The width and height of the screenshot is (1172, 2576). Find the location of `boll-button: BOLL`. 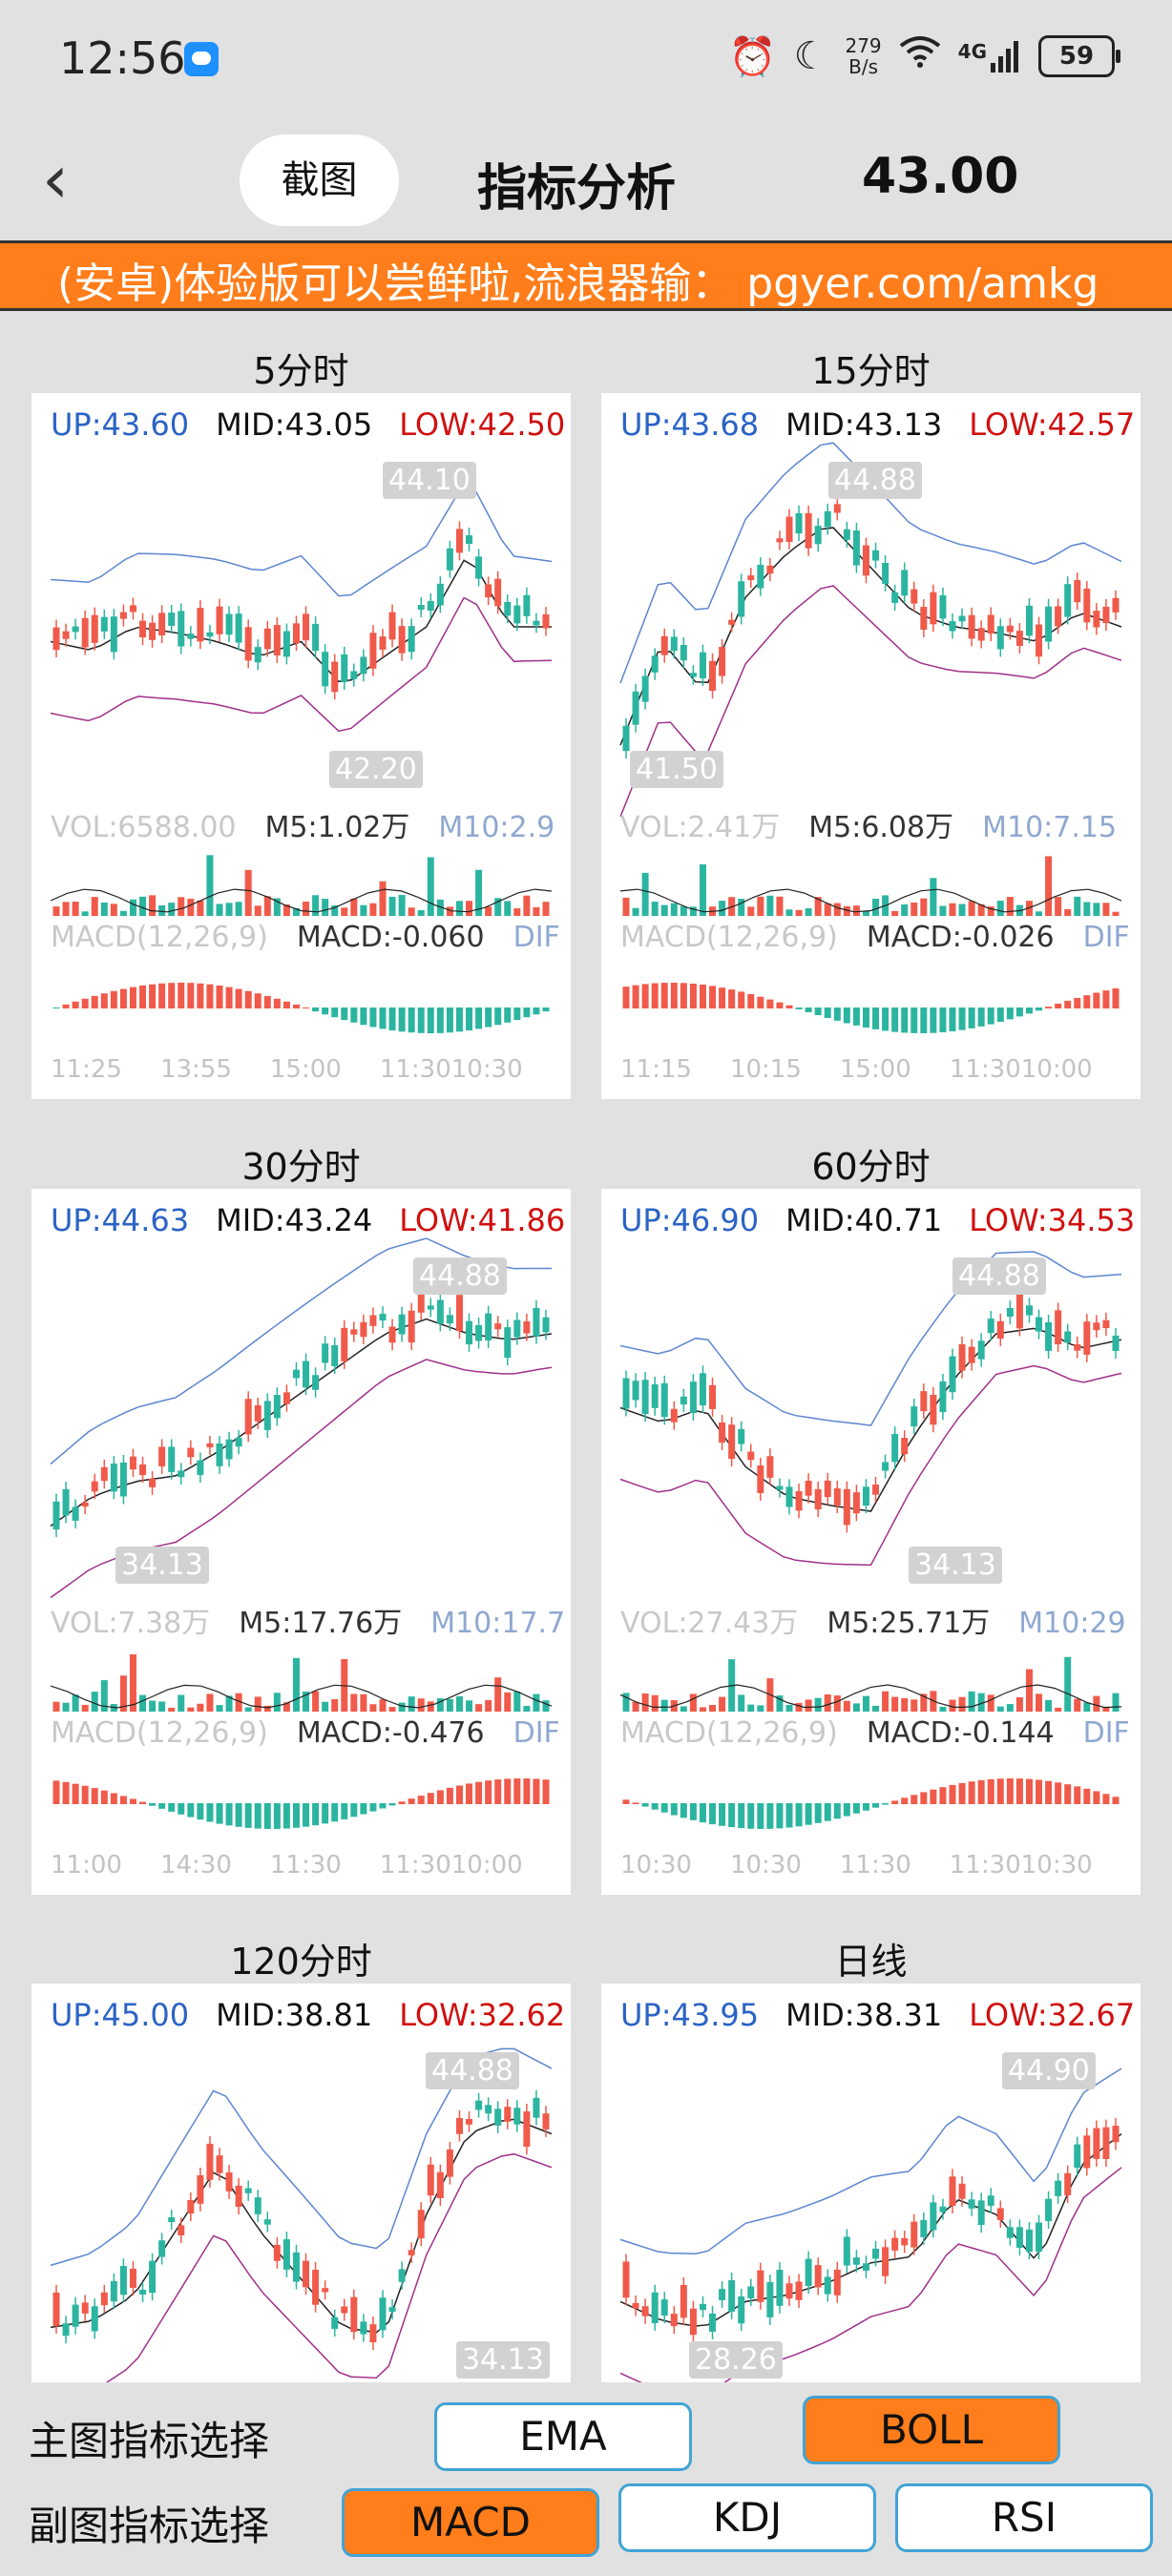

boll-button: BOLL is located at coordinates (931, 2430).